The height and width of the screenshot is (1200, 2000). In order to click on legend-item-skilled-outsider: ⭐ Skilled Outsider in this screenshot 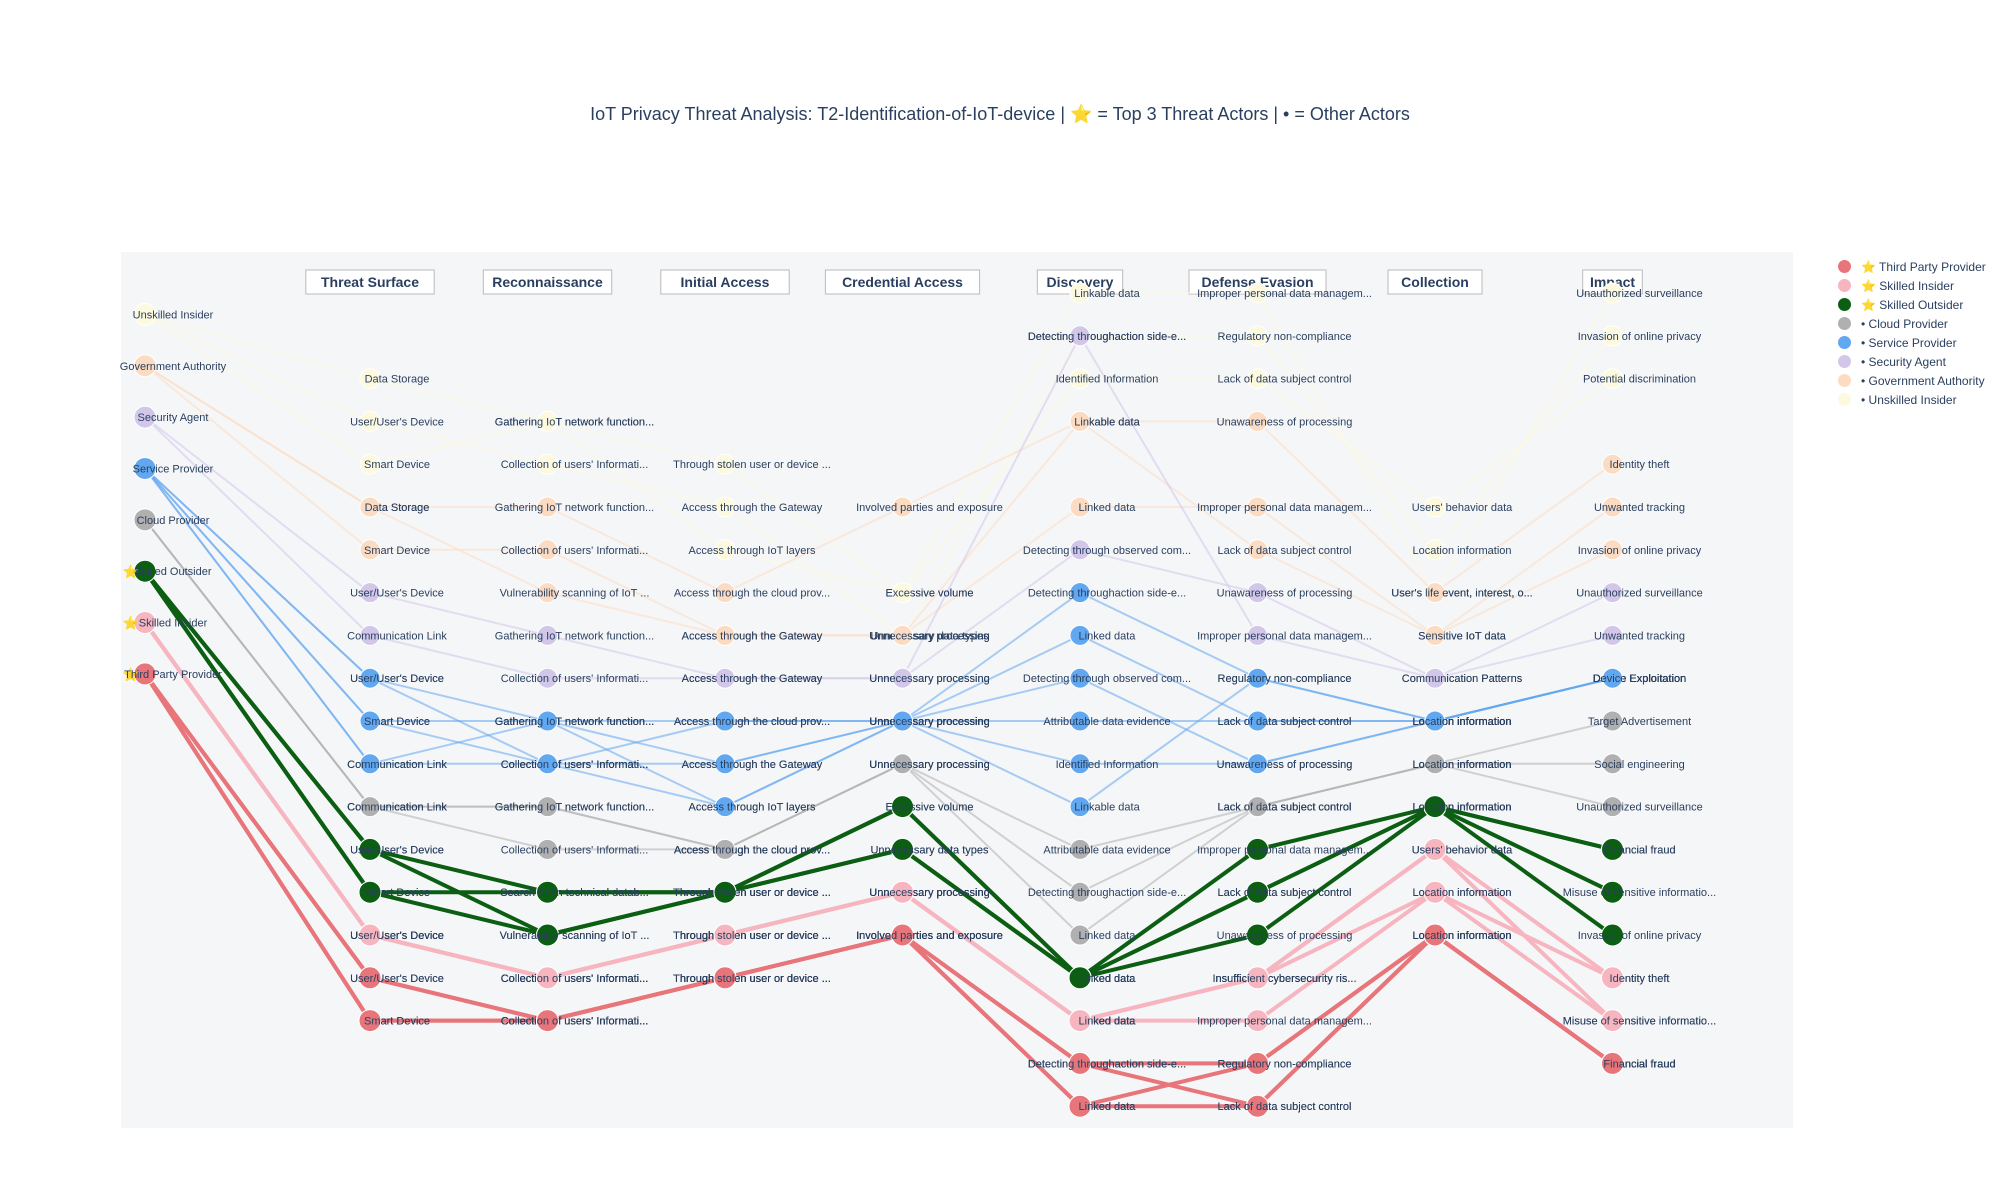, I will do `click(1909, 304)`.